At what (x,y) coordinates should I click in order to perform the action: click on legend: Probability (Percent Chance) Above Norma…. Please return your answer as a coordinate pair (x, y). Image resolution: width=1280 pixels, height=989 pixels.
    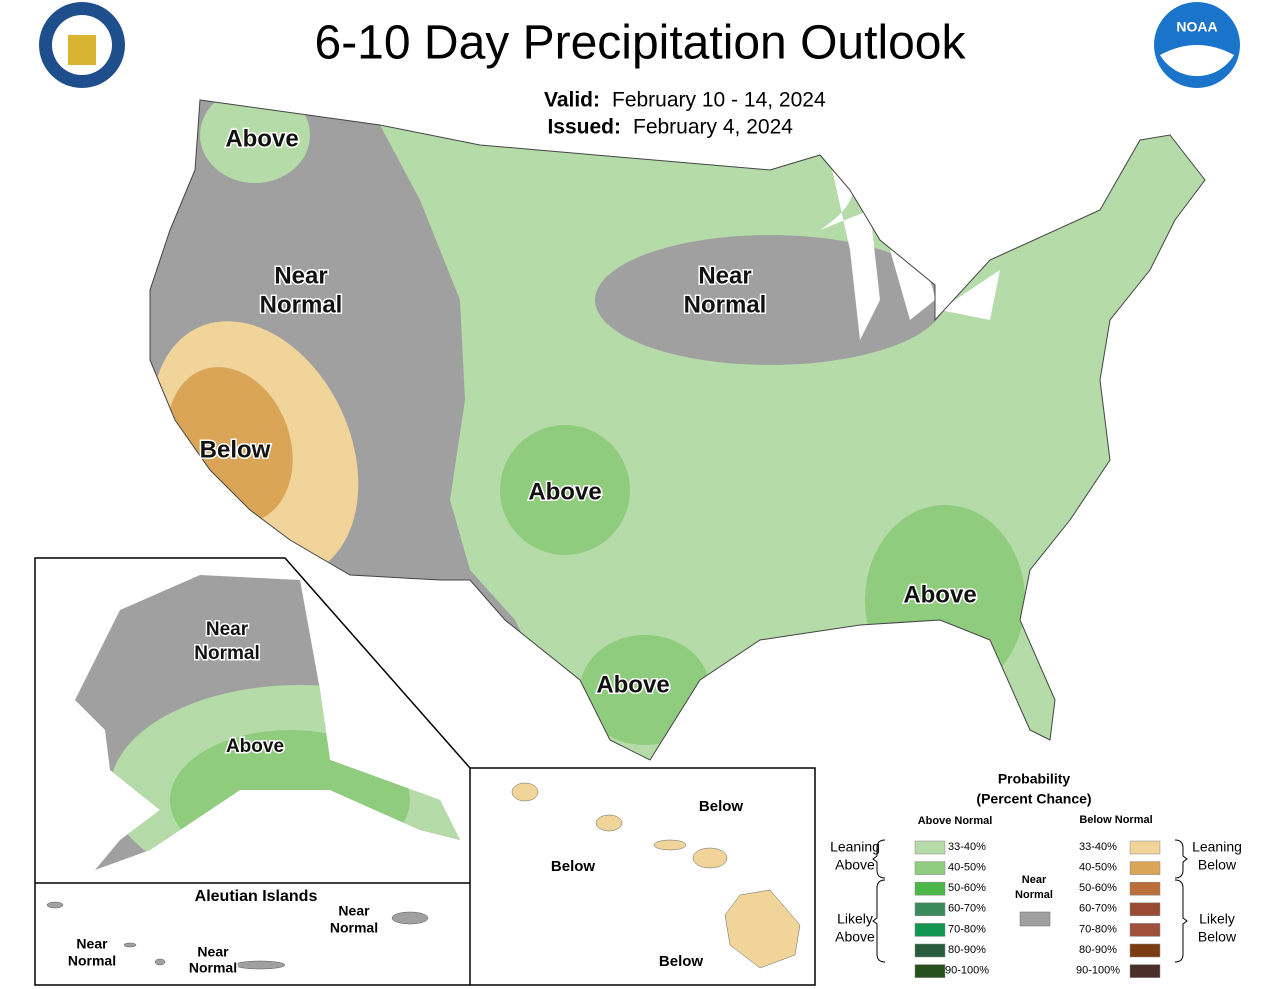
    Looking at the image, I should click on (1036, 873).